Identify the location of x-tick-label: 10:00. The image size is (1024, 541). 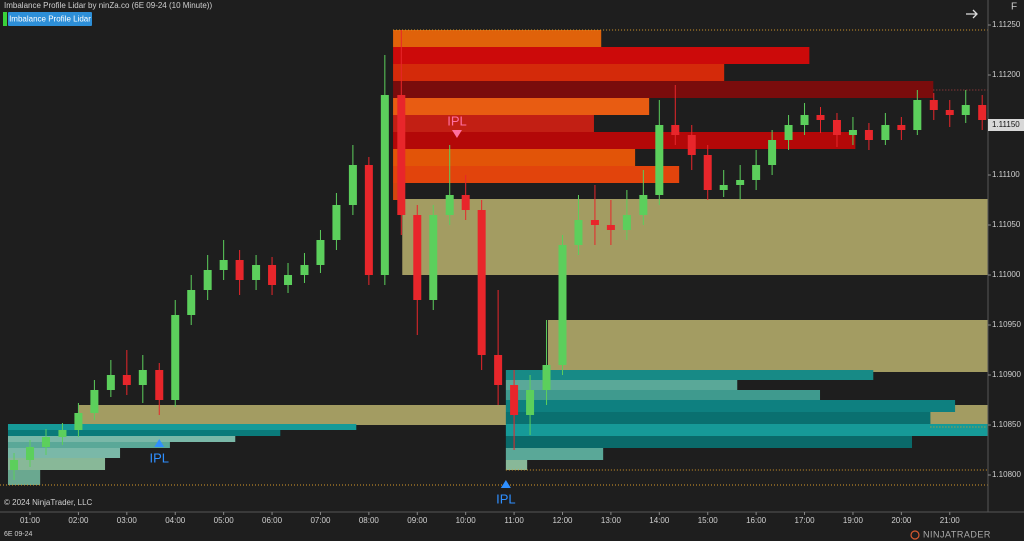
(466, 520).